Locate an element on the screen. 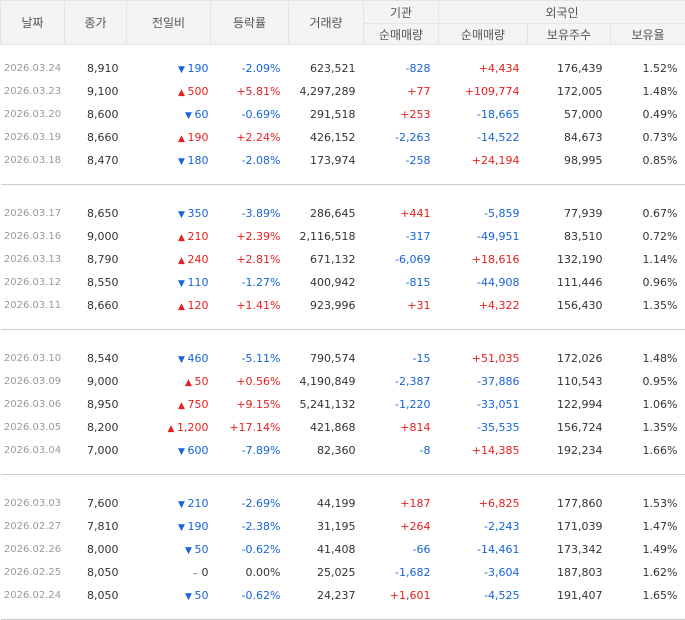 This screenshot has width=685, height=620. close-cell: 8,790 is located at coordinates (96, 259).